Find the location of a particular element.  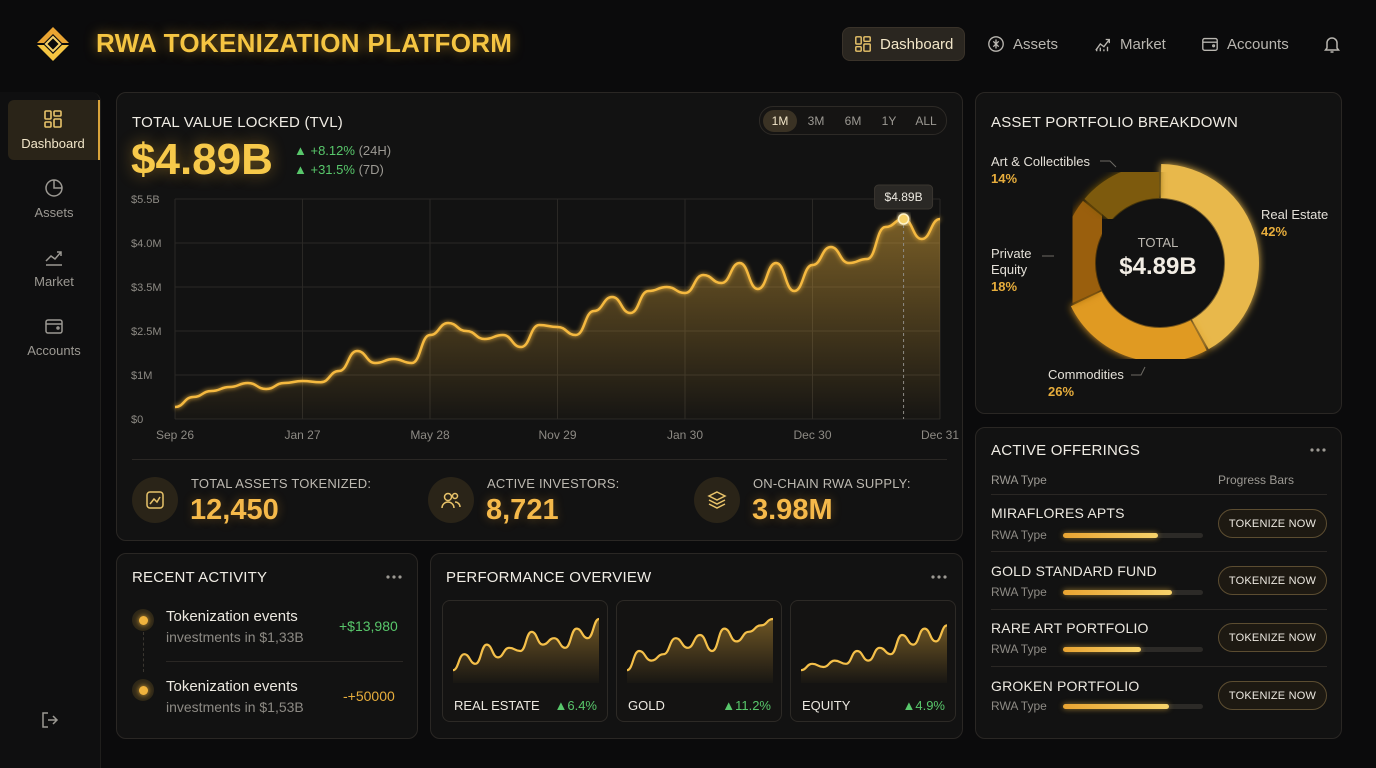

users-icon is located at coordinates (451, 500).